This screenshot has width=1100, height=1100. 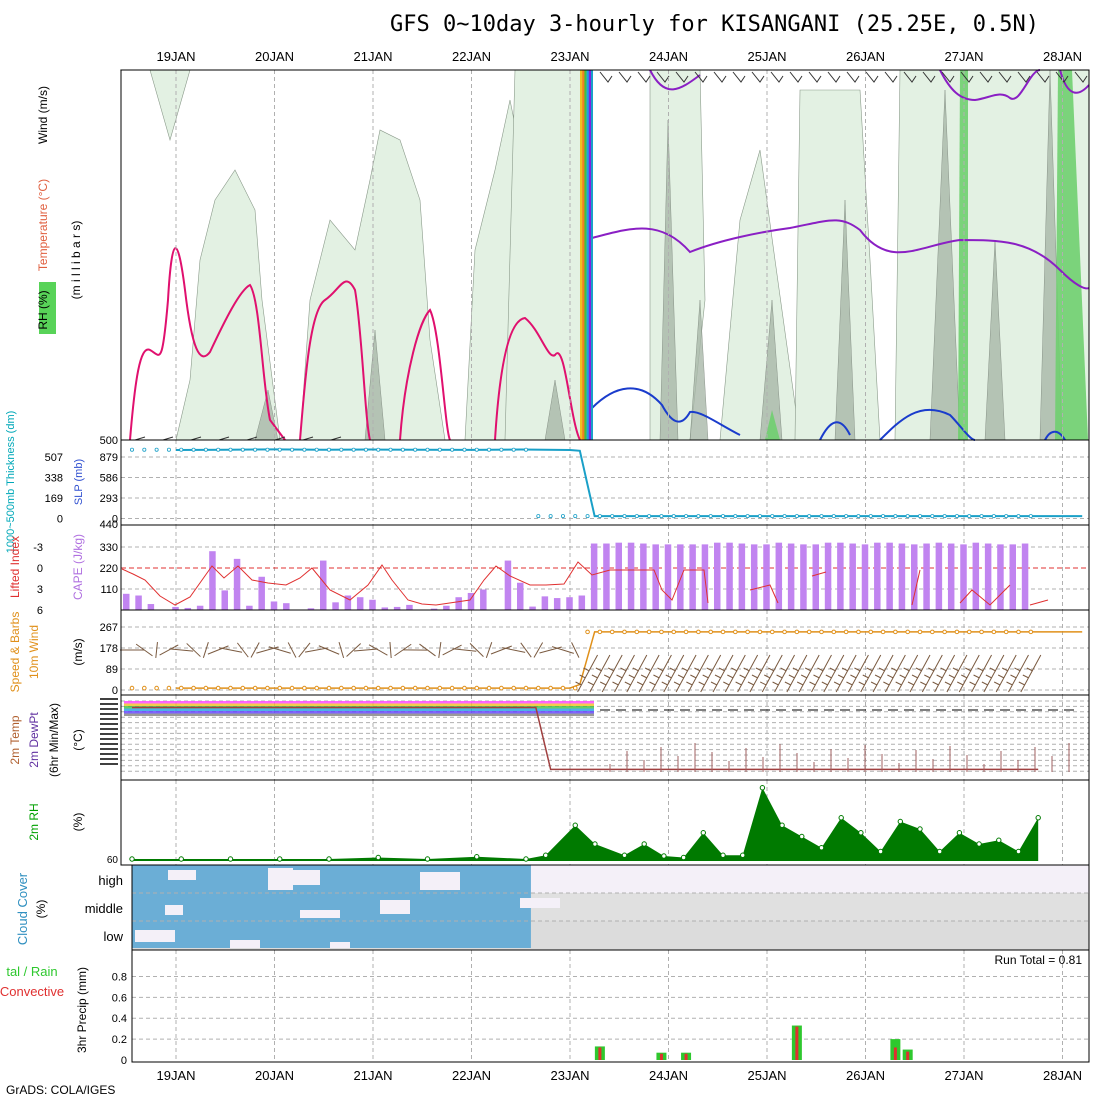 I want to click on cloud-row-label-high: high, so click(x=110, y=880).